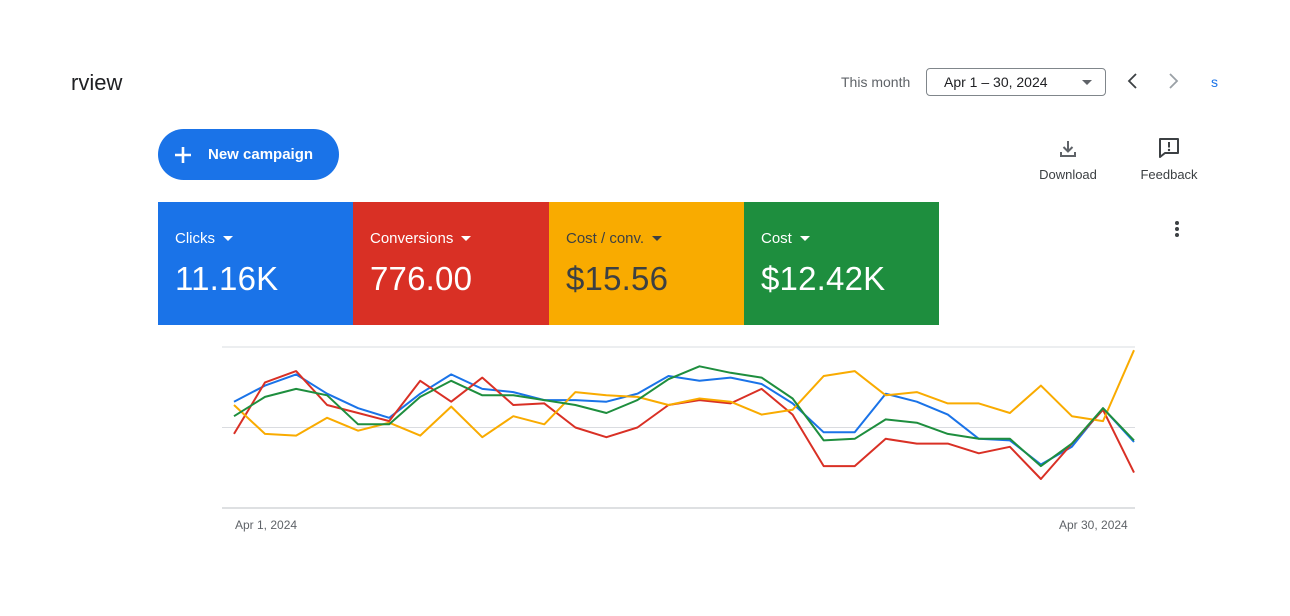  What do you see at coordinates (261, 154) in the screenshot?
I see `new-campaign-label: New campaign` at bounding box center [261, 154].